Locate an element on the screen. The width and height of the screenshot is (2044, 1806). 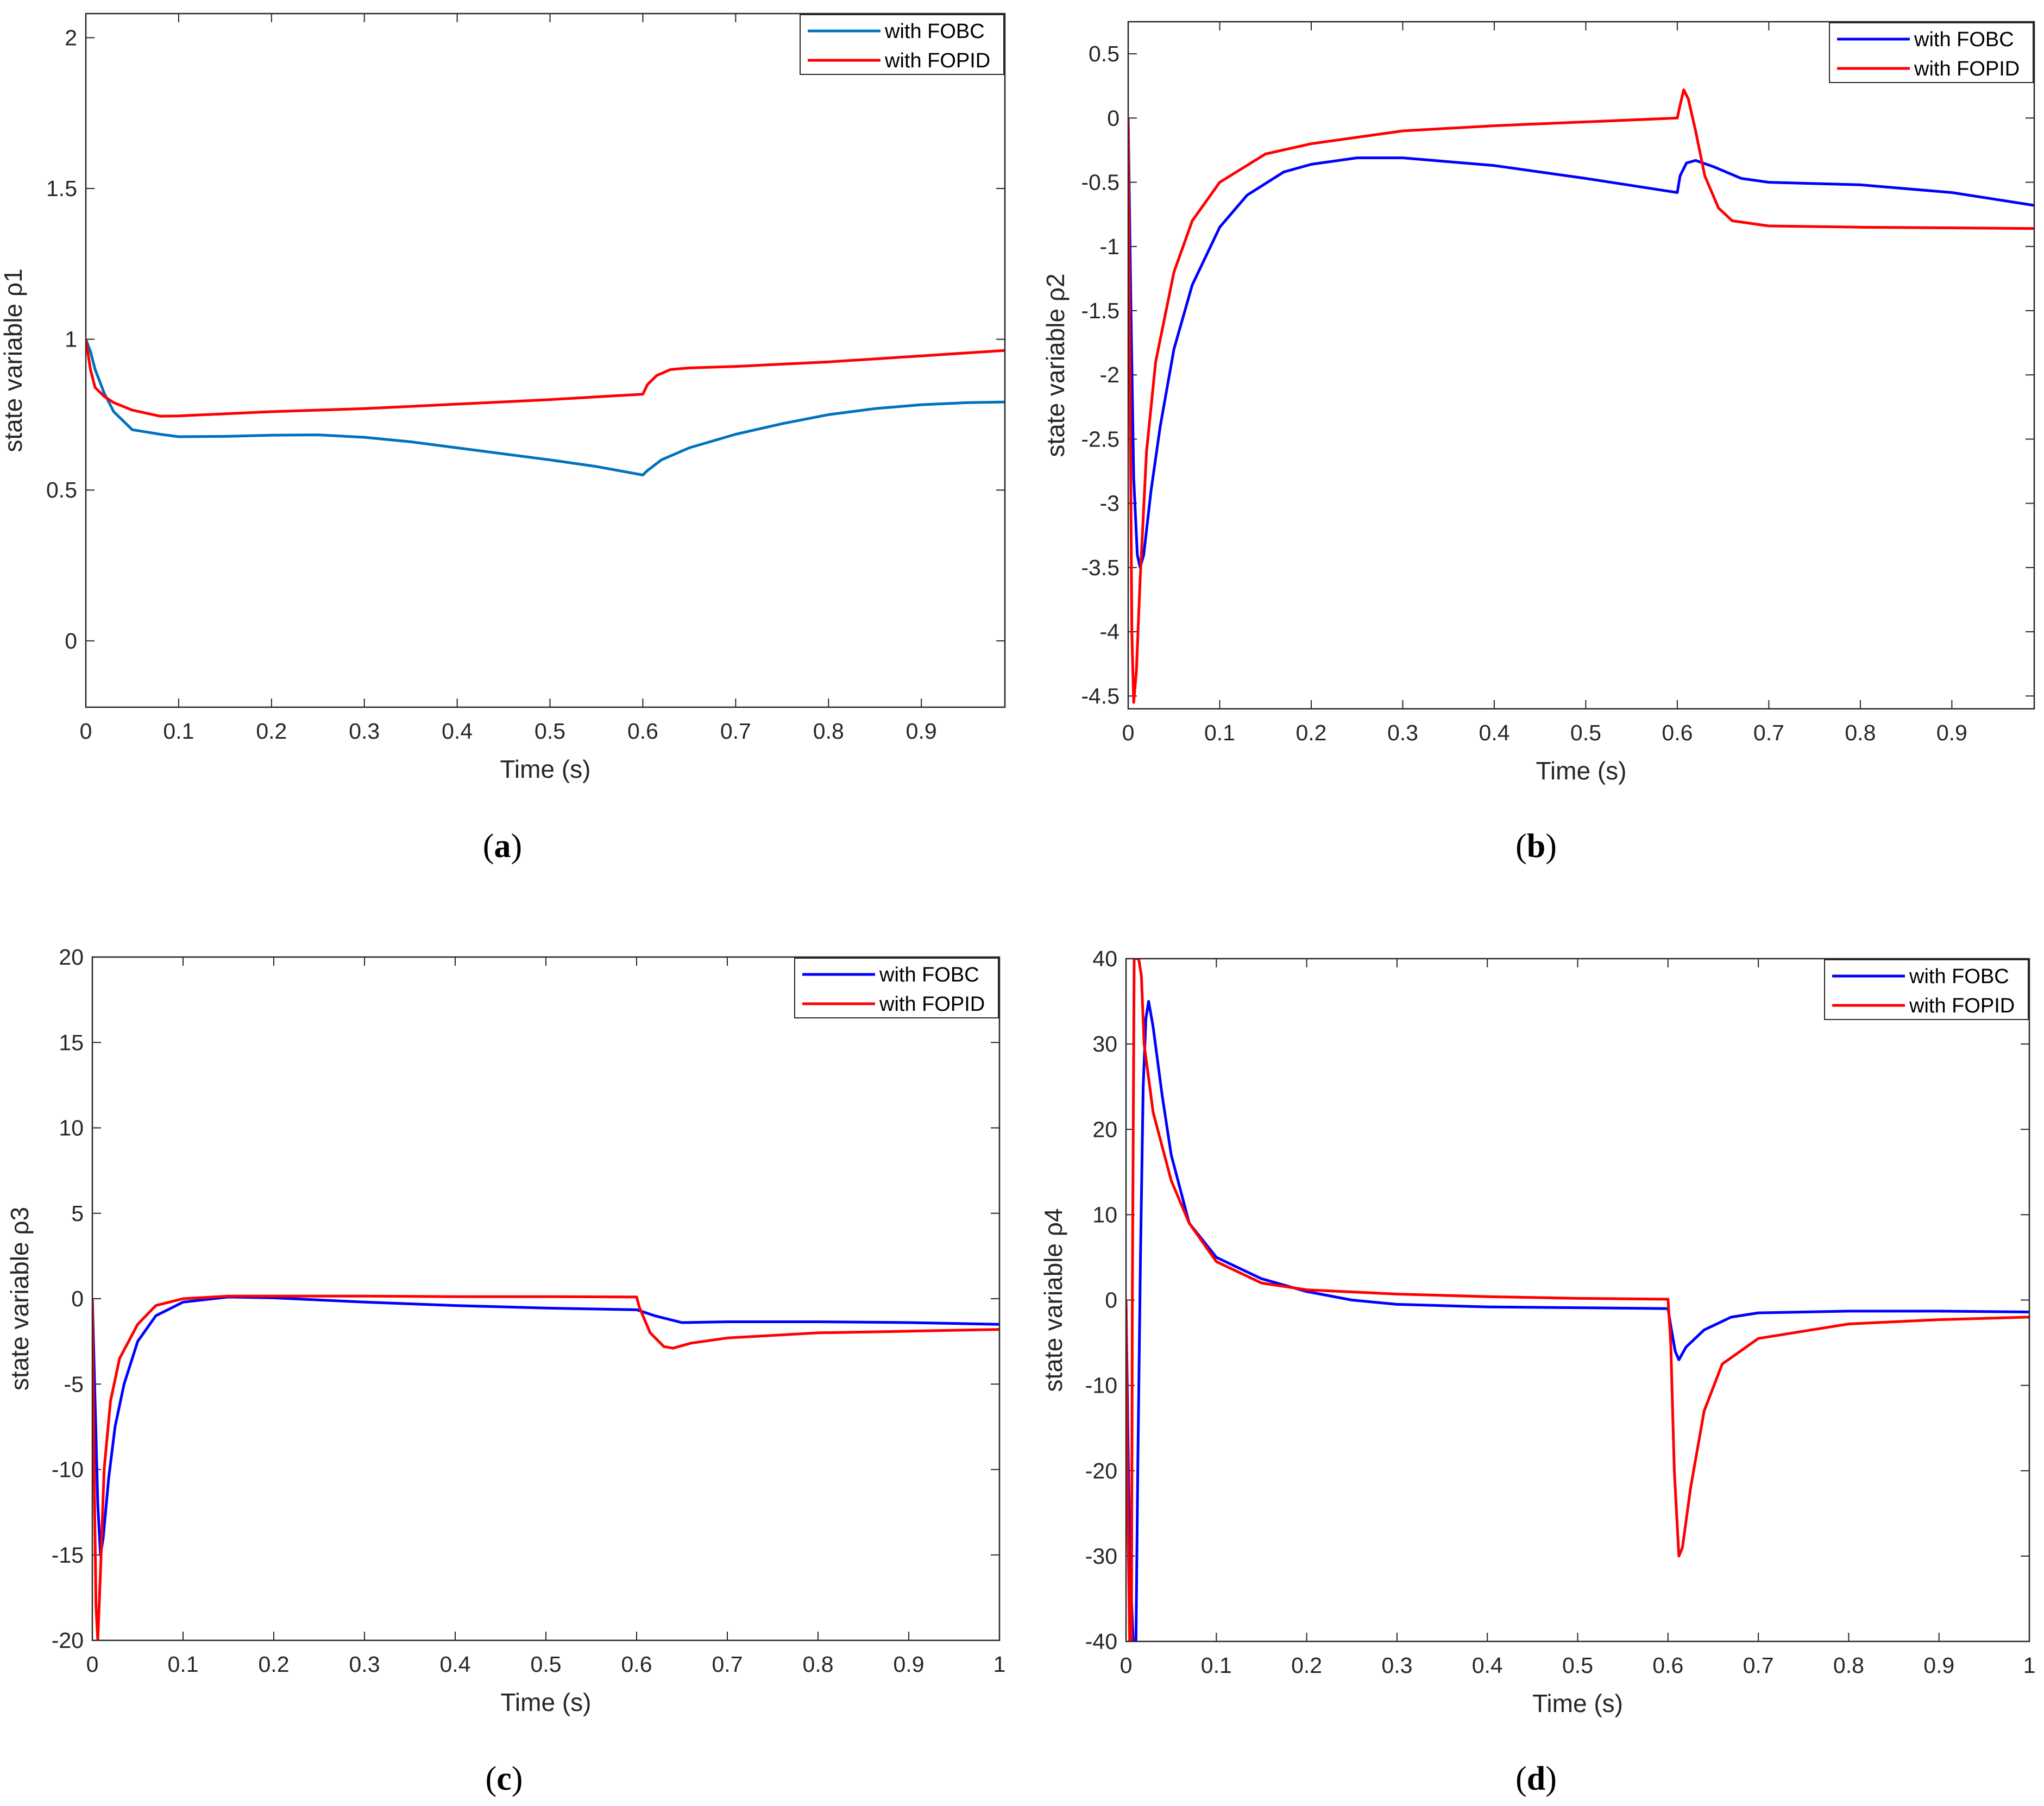
y-tick-label: 40 is located at coordinates (1105, 958).